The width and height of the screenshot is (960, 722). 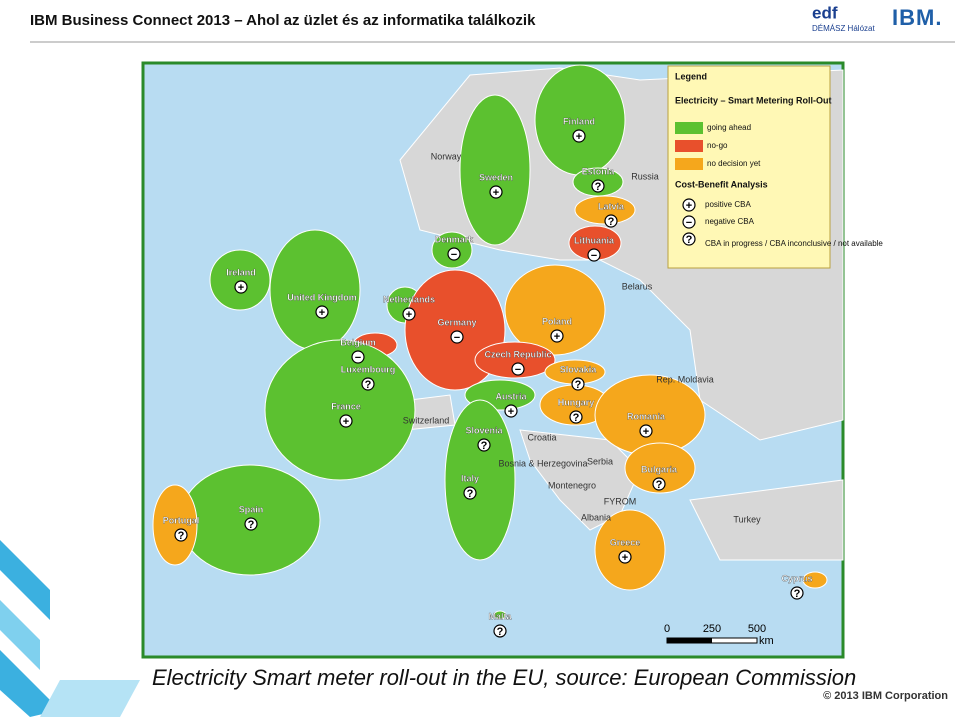 I want to click on legend-label: negative CBA, so click(x=730, y=221).